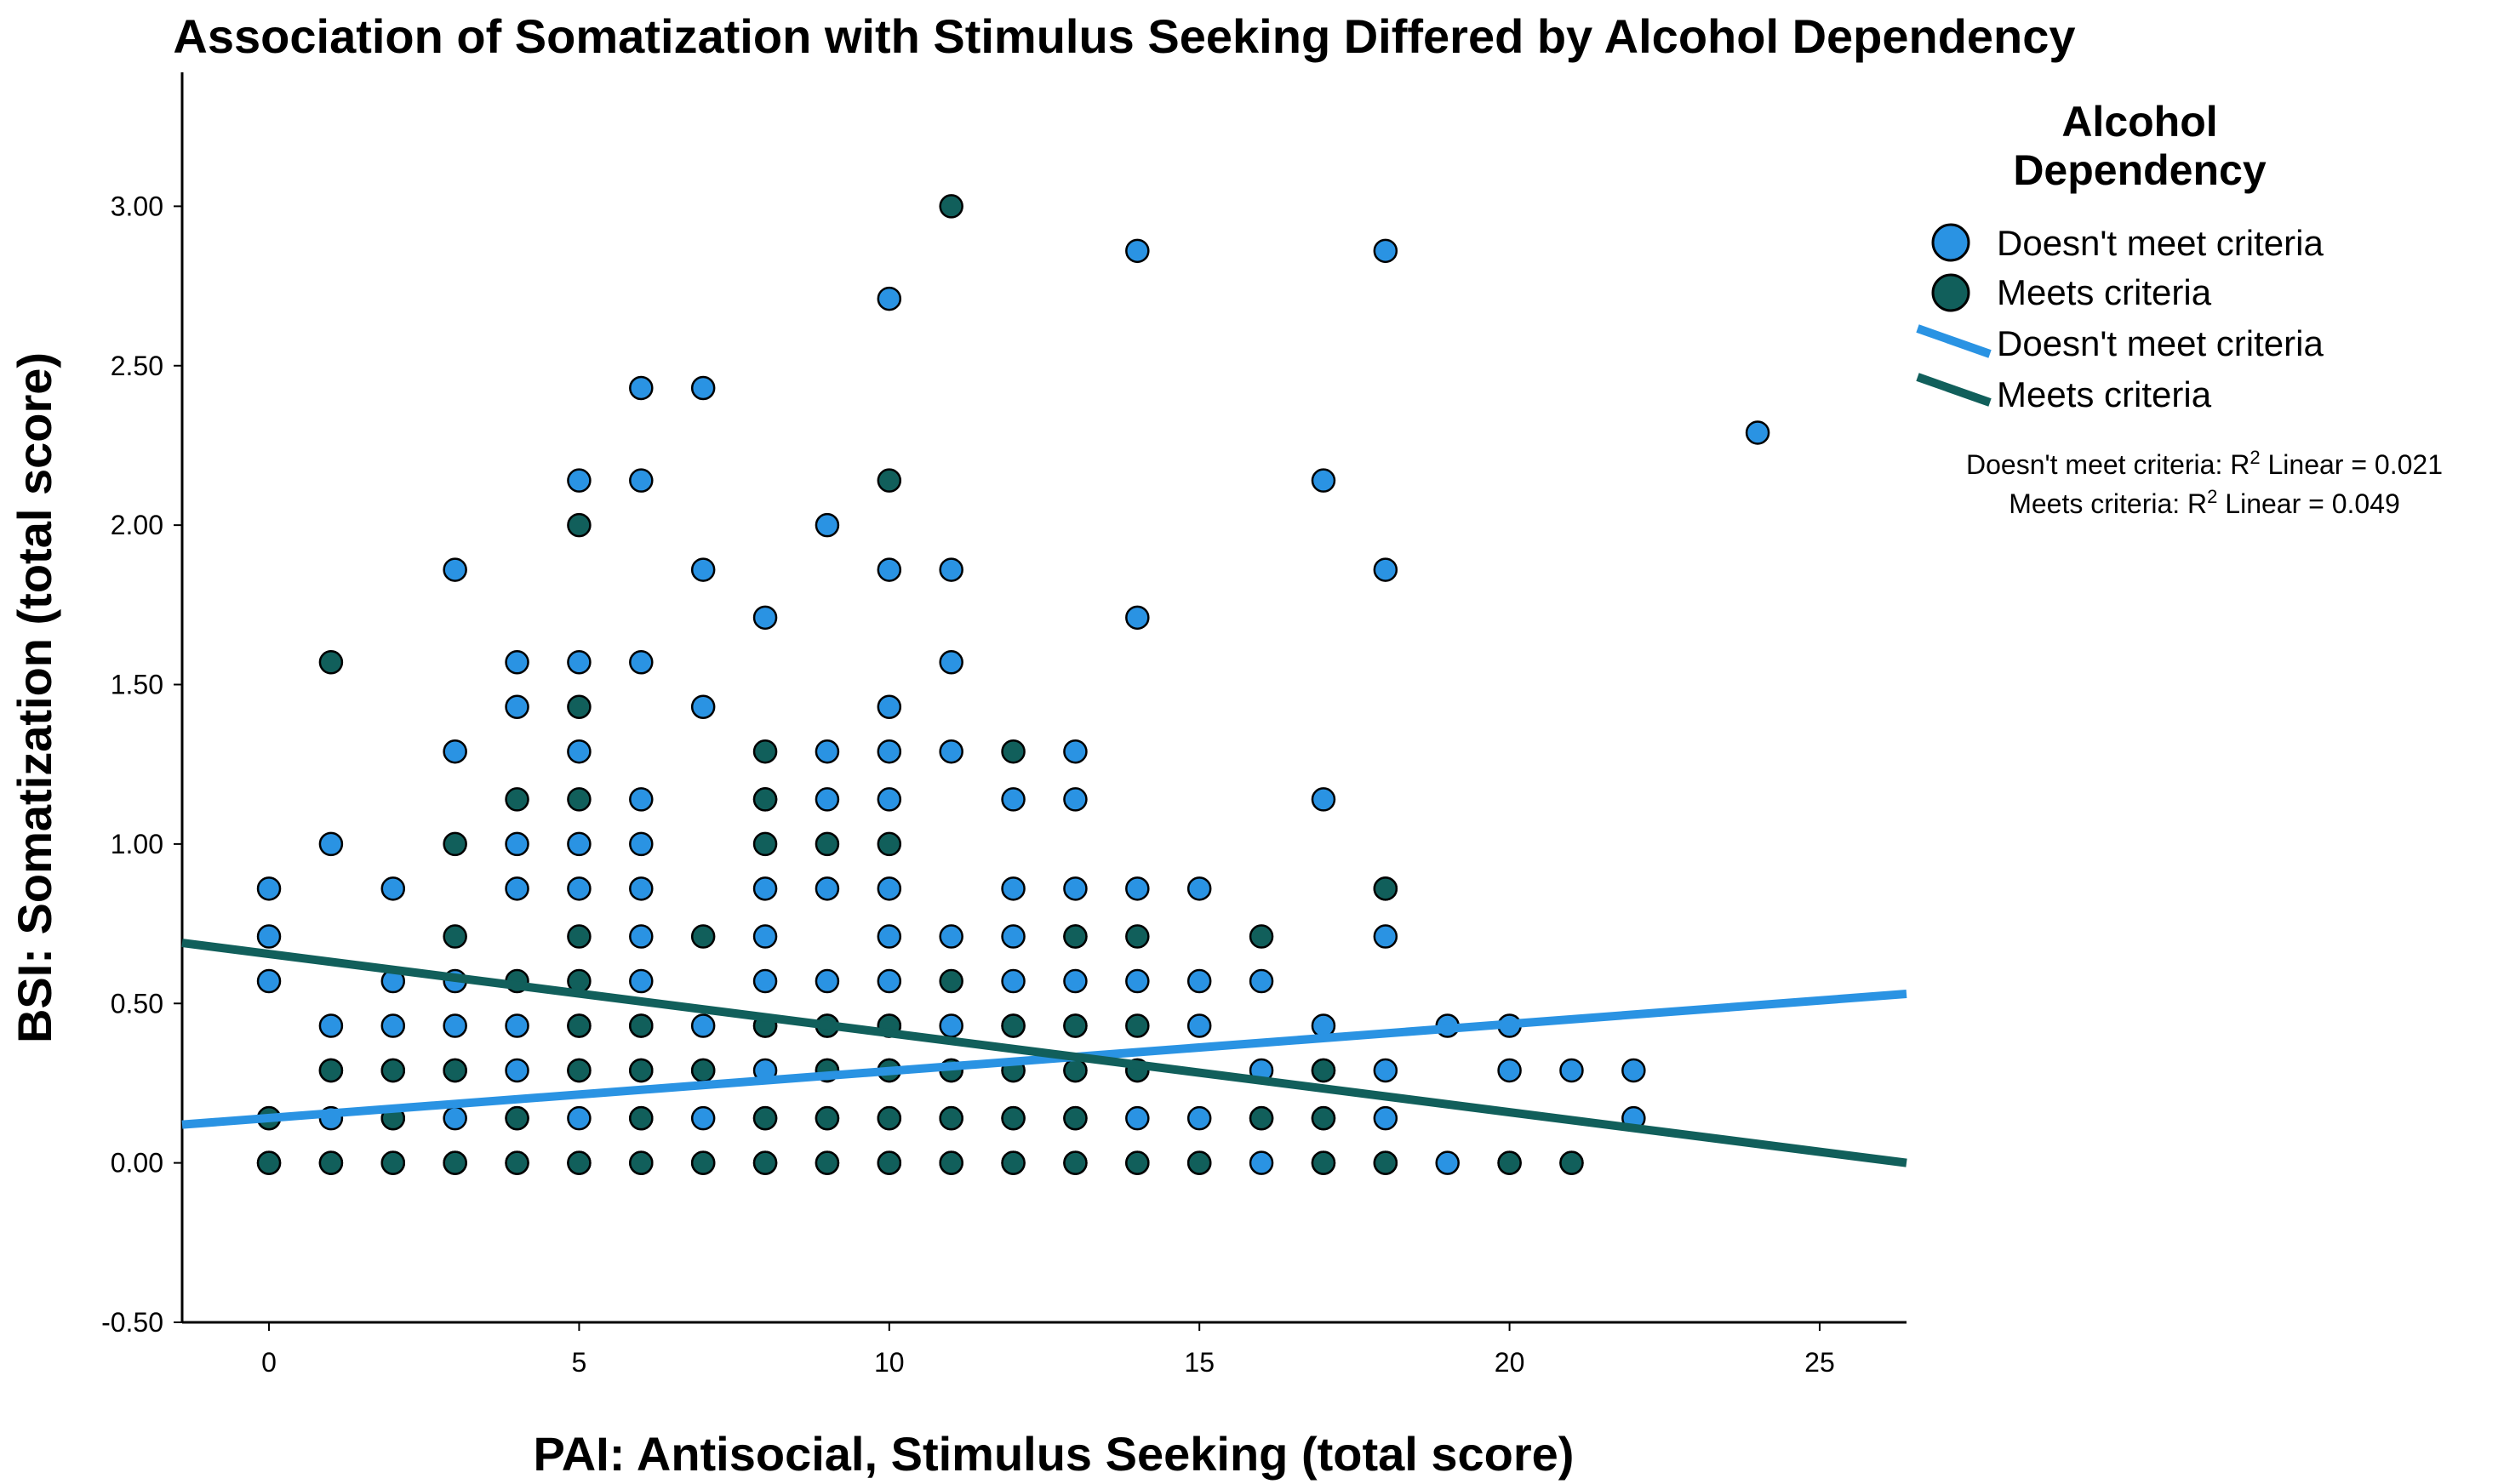 This screenshot has height=1484, width=2504. What do you see at coordinates (2204, 502) in the screenshot?
I see `r-squared-meets: Meets criteria: R2 Linear = 0.049` at bounding box center [2204, 502].